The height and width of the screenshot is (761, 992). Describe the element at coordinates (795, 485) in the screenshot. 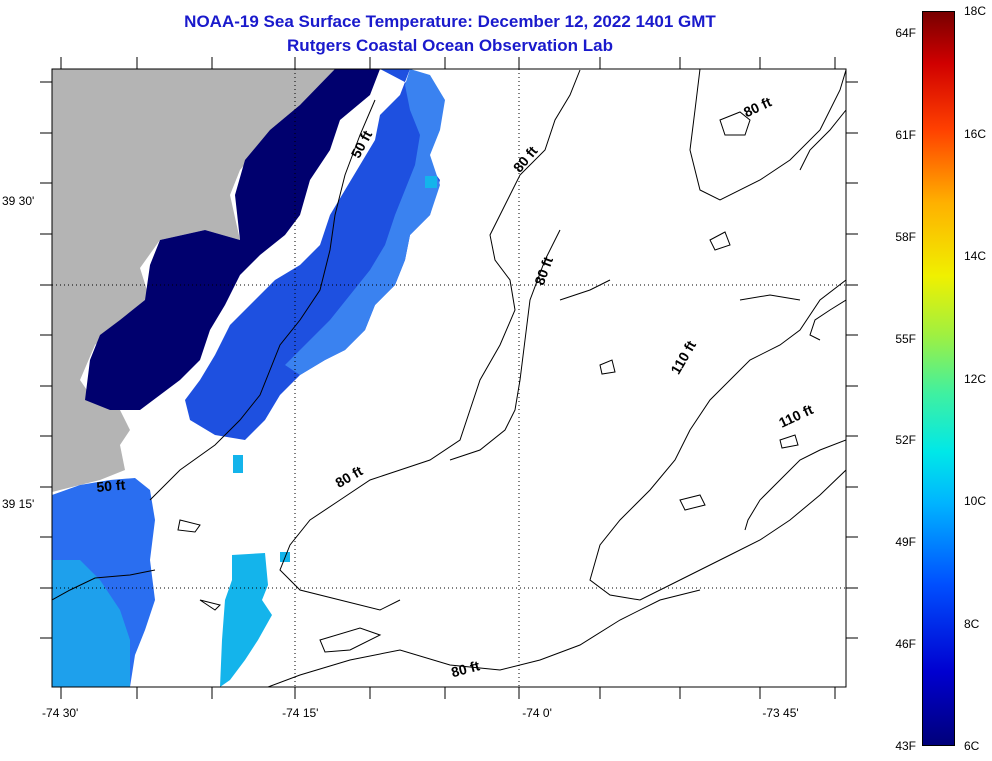

I see `contour-110ft-east` at that location.